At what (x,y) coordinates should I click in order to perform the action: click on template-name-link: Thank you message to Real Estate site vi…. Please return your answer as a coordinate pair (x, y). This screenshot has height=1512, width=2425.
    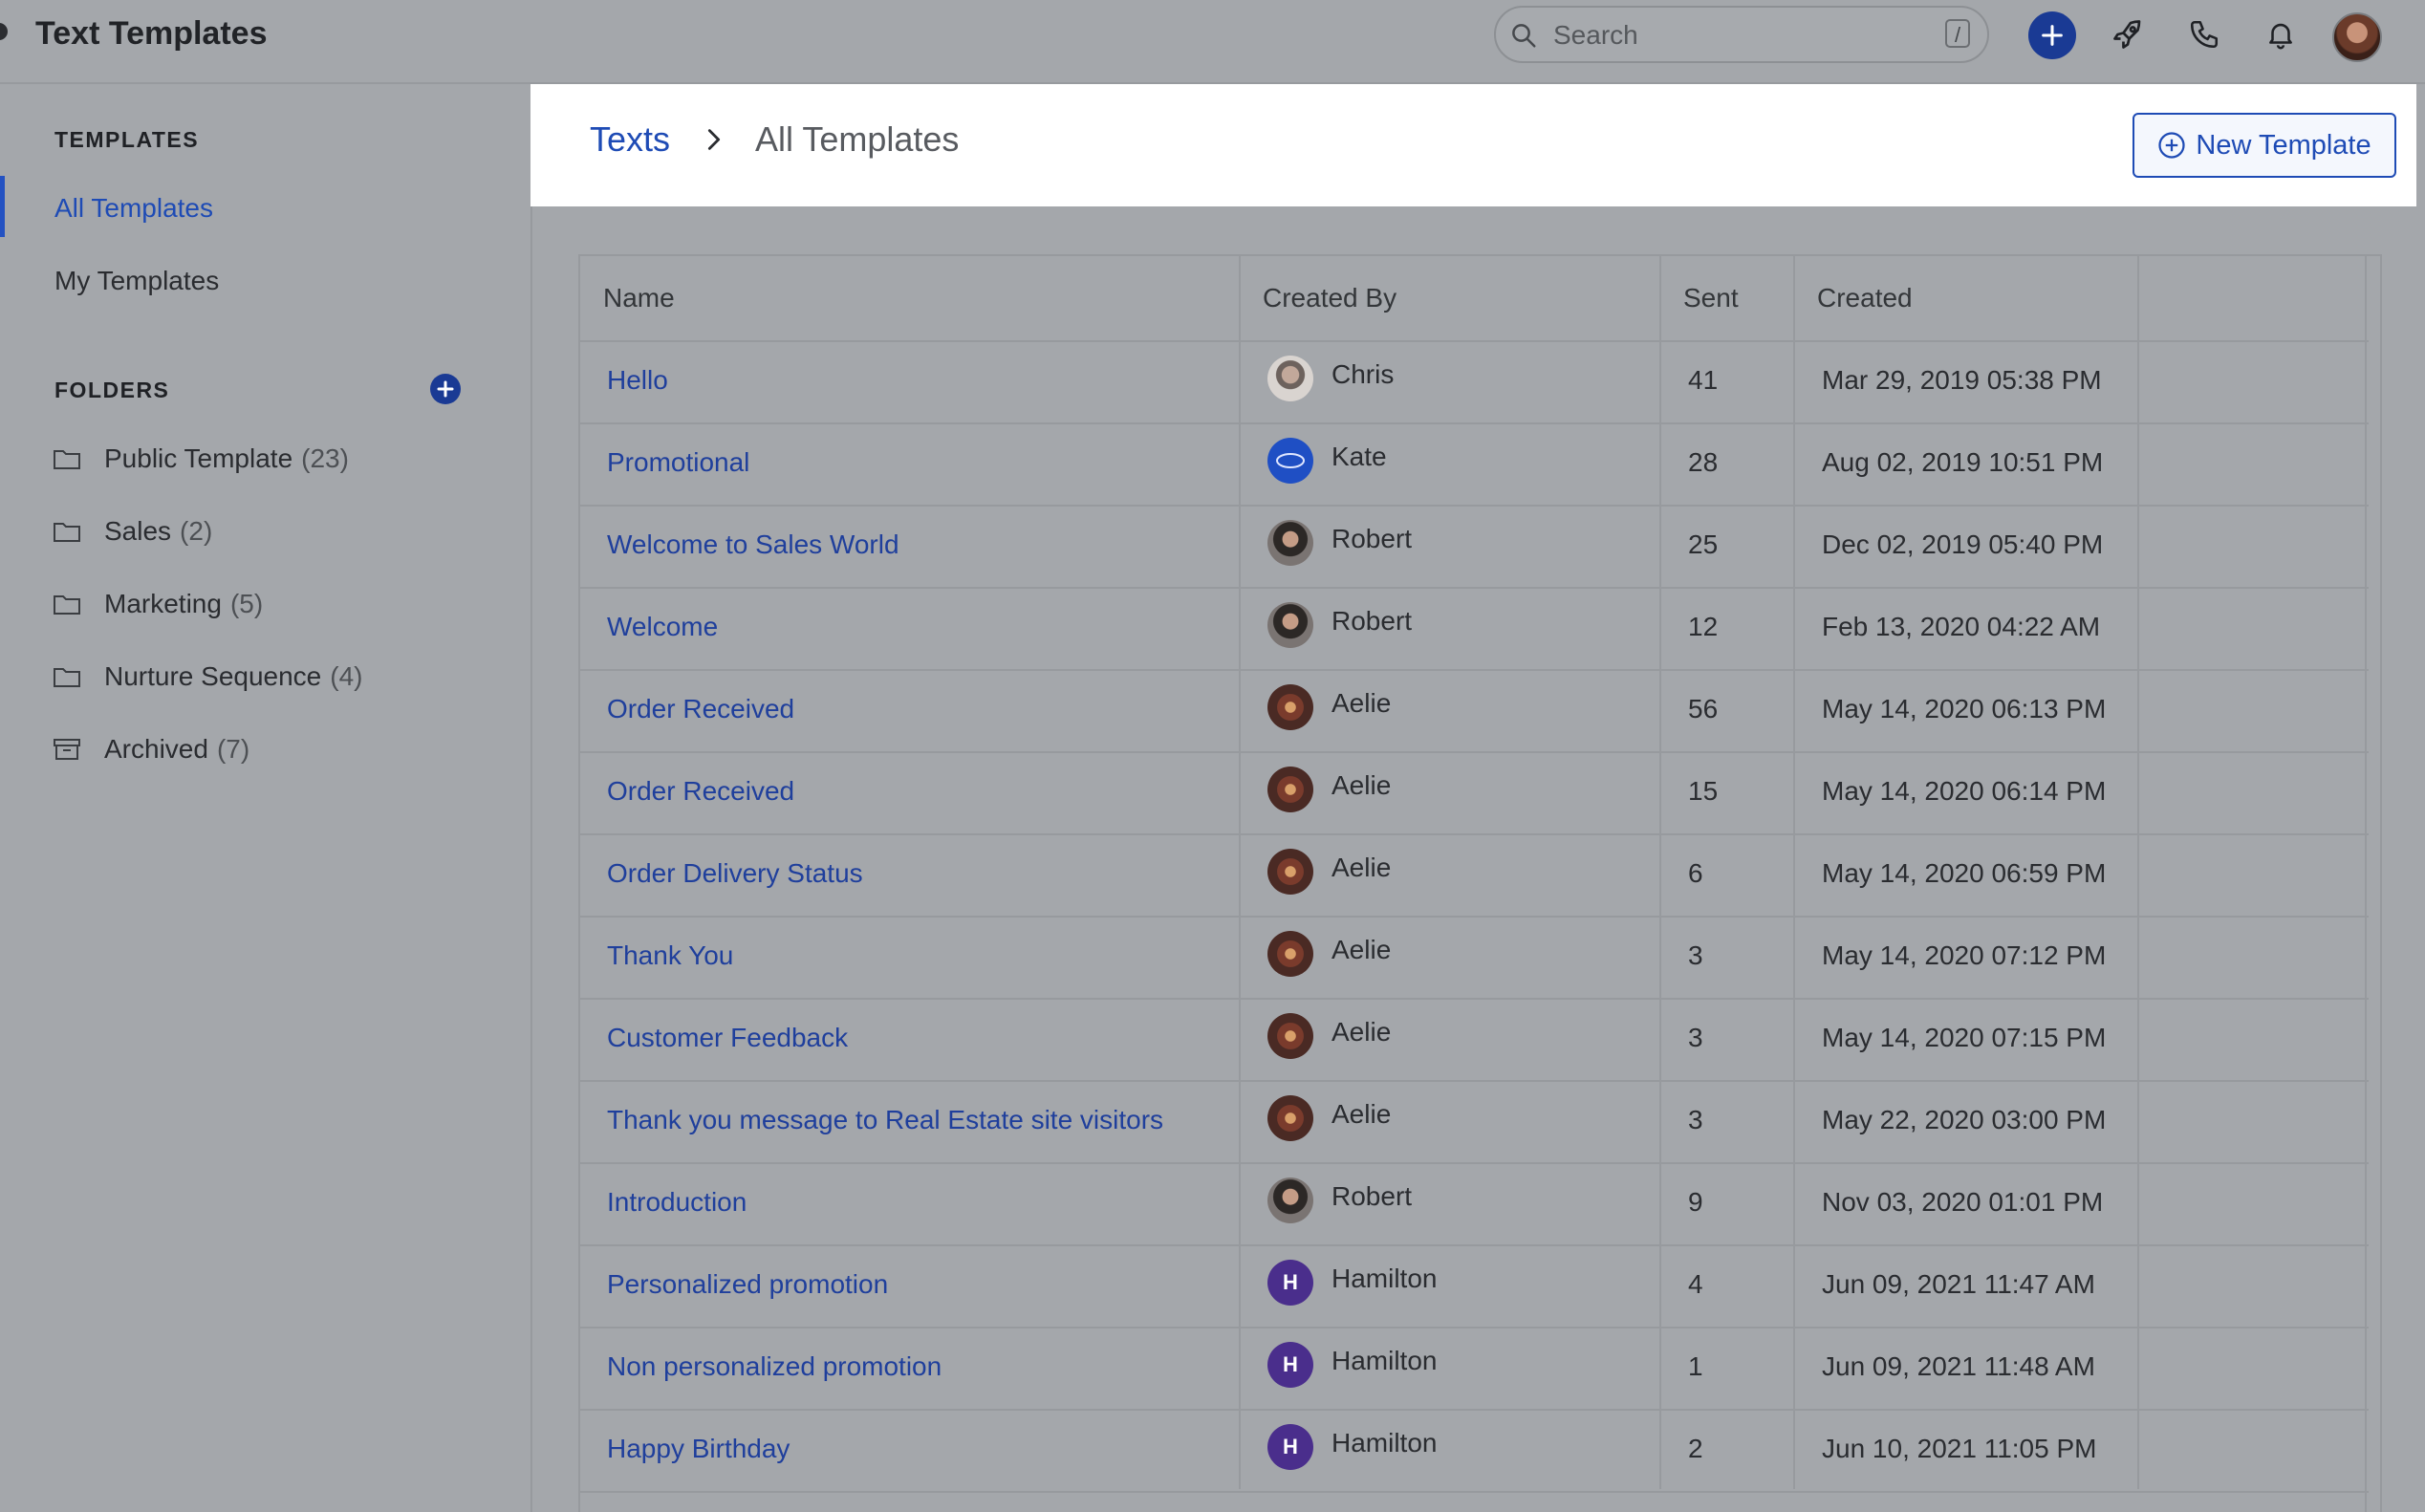
    Looking at the image, I should click on (885, 1119).